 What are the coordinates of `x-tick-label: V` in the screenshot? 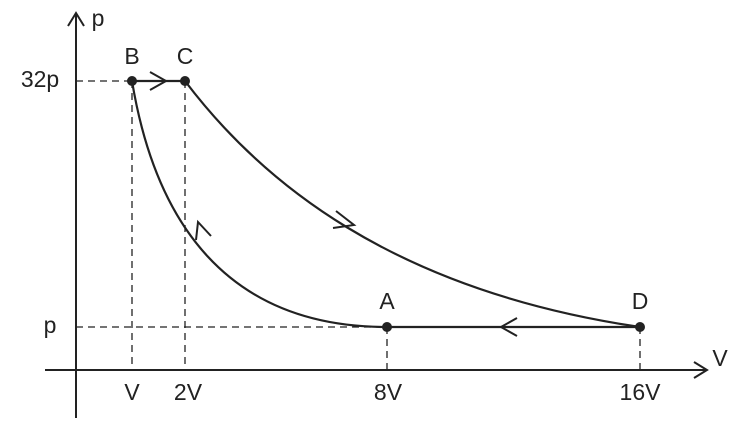 It's located at (132, 392).